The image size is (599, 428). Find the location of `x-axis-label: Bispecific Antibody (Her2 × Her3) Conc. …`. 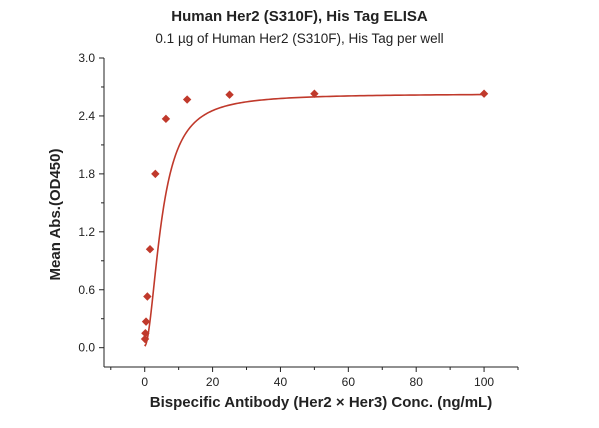

x-axis-label: Bispecific Antibody (Her2 × Her3) Conc. … is located at coordinates (321, 402).